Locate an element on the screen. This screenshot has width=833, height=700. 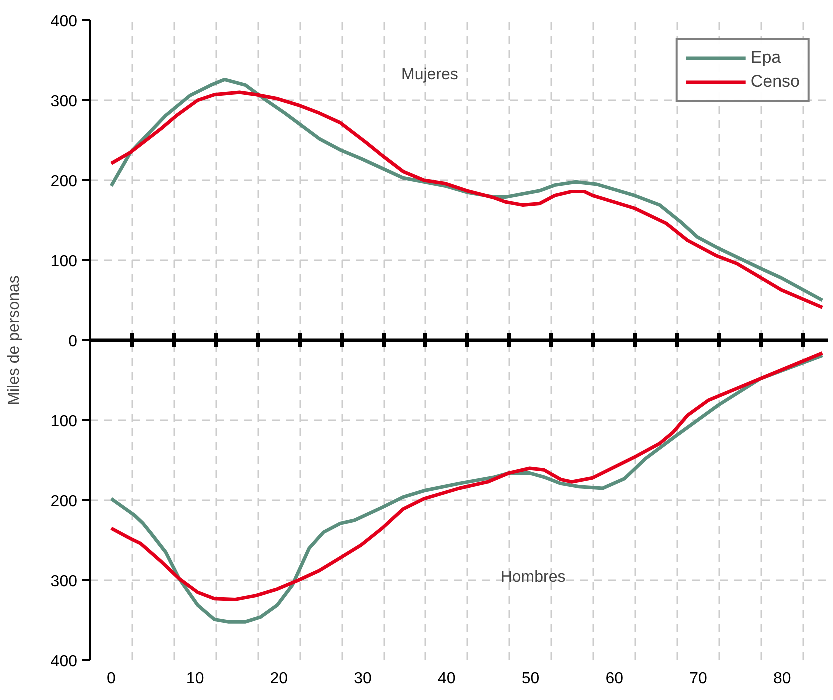
x-tick-label: 20 is located at coordinates (279, 679).